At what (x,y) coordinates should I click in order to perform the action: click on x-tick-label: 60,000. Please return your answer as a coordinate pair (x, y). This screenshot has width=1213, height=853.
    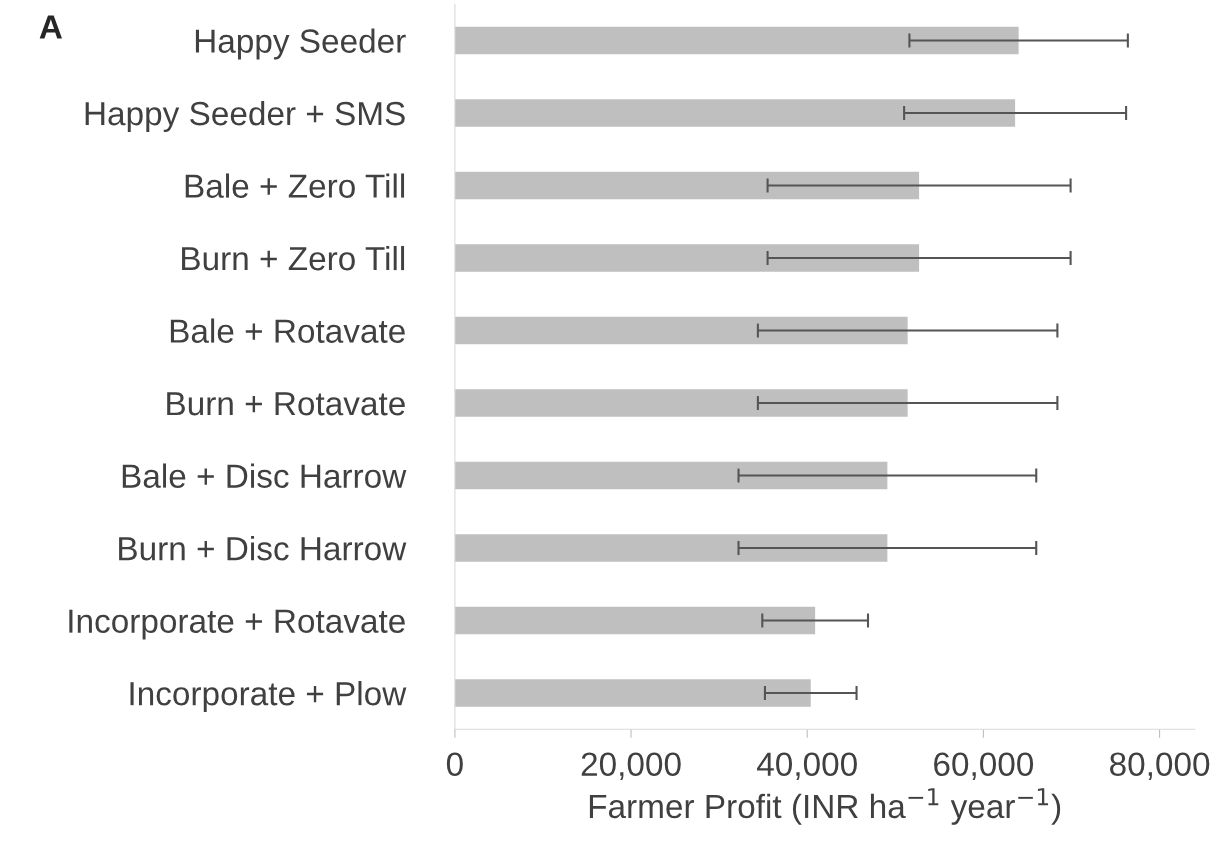
    Looking at the image, I should click on (984, 766).